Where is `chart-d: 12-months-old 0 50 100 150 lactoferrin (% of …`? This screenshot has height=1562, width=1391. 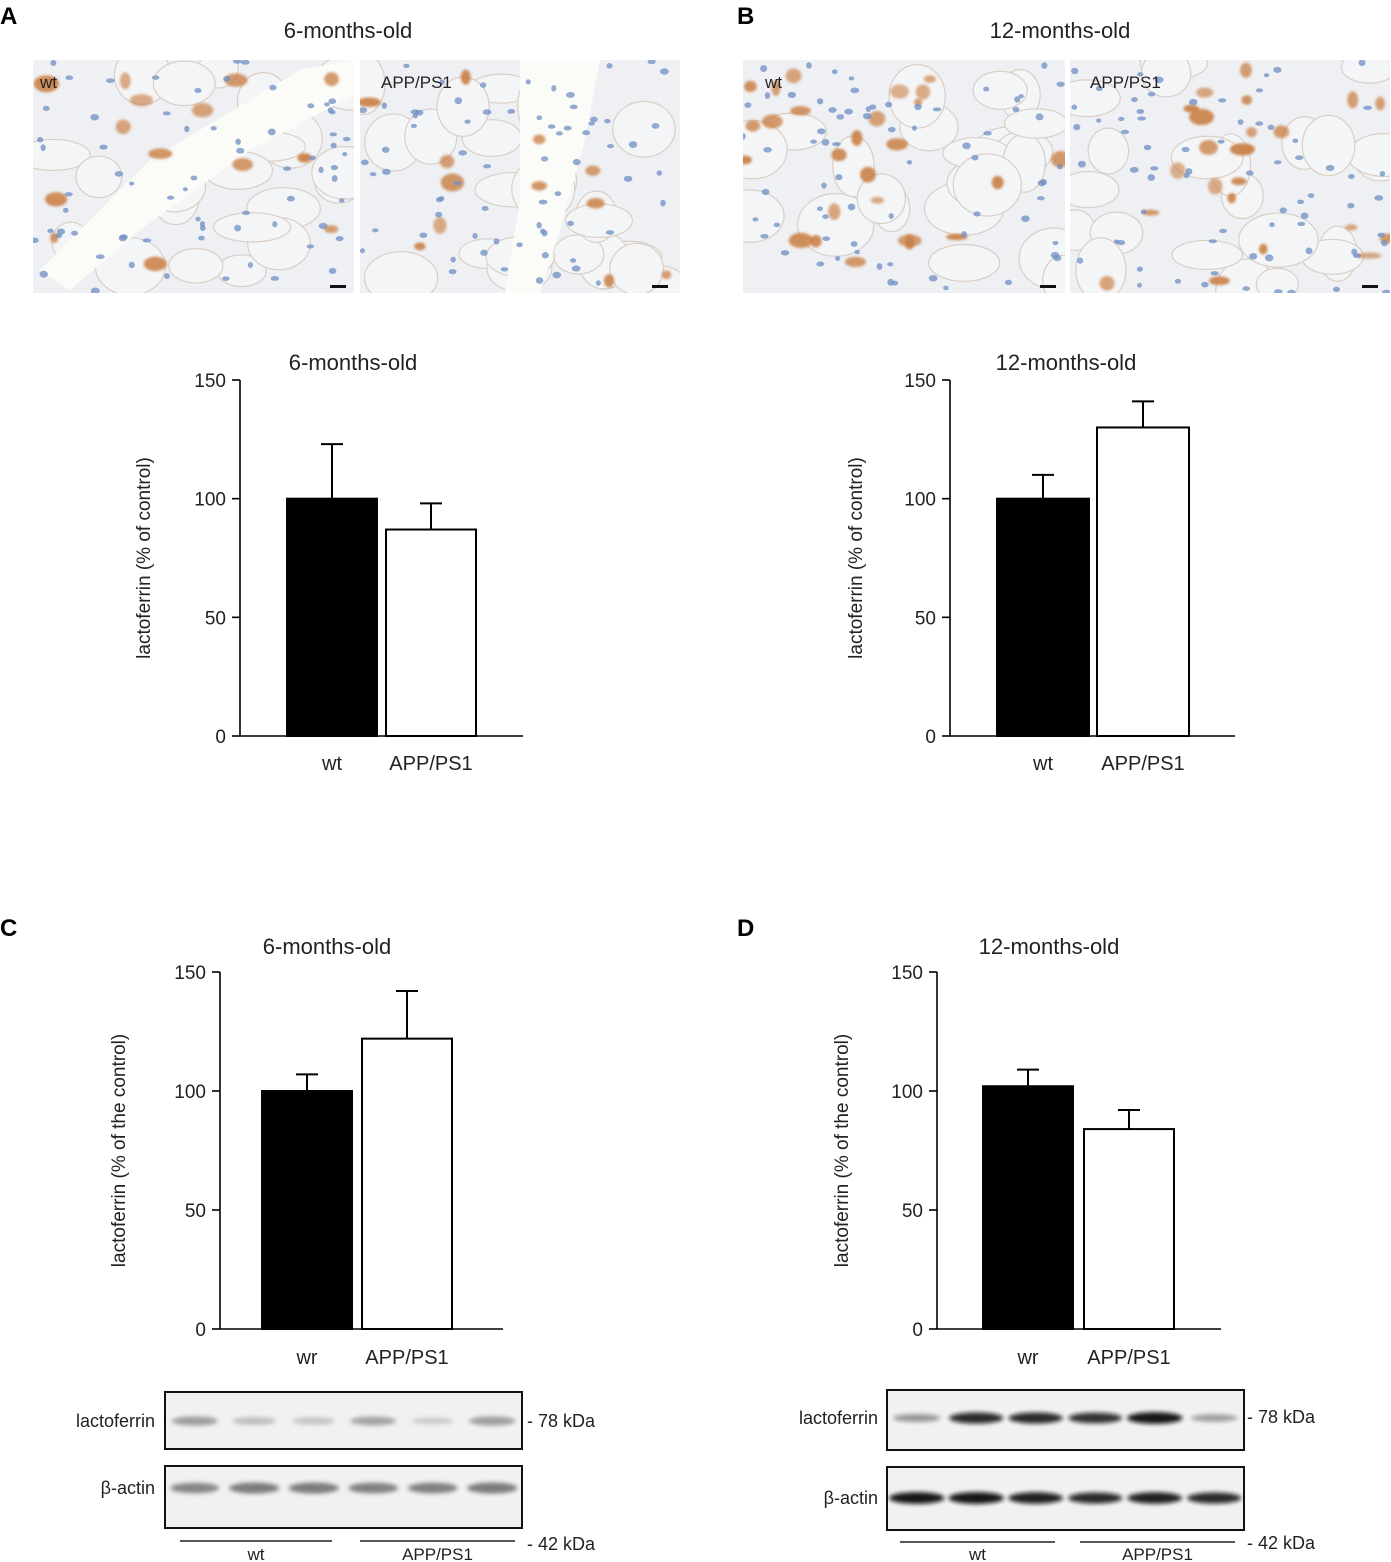
chart-d: 12-months-old 0 50 100 150 lactoferrin (% of … is located at coordinates (1026, 1151).